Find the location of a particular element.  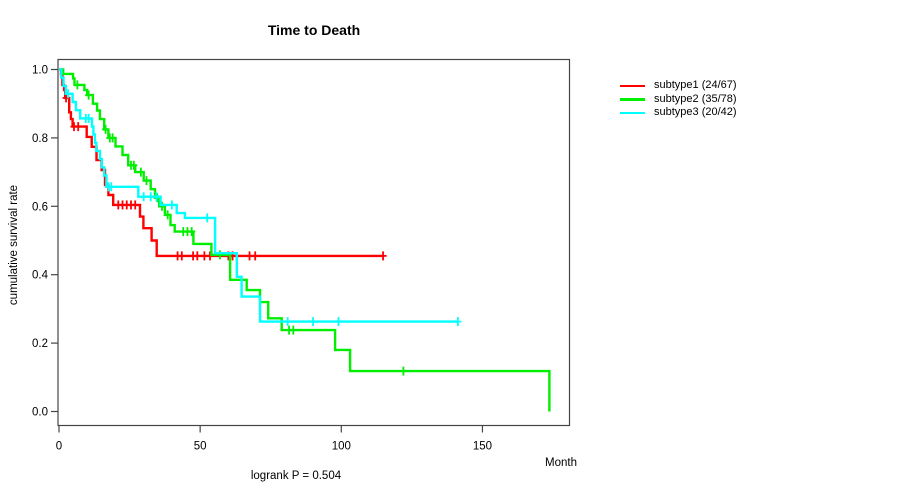

y-axis-tick-label: 0.0 is located at coordinates (40, 413).